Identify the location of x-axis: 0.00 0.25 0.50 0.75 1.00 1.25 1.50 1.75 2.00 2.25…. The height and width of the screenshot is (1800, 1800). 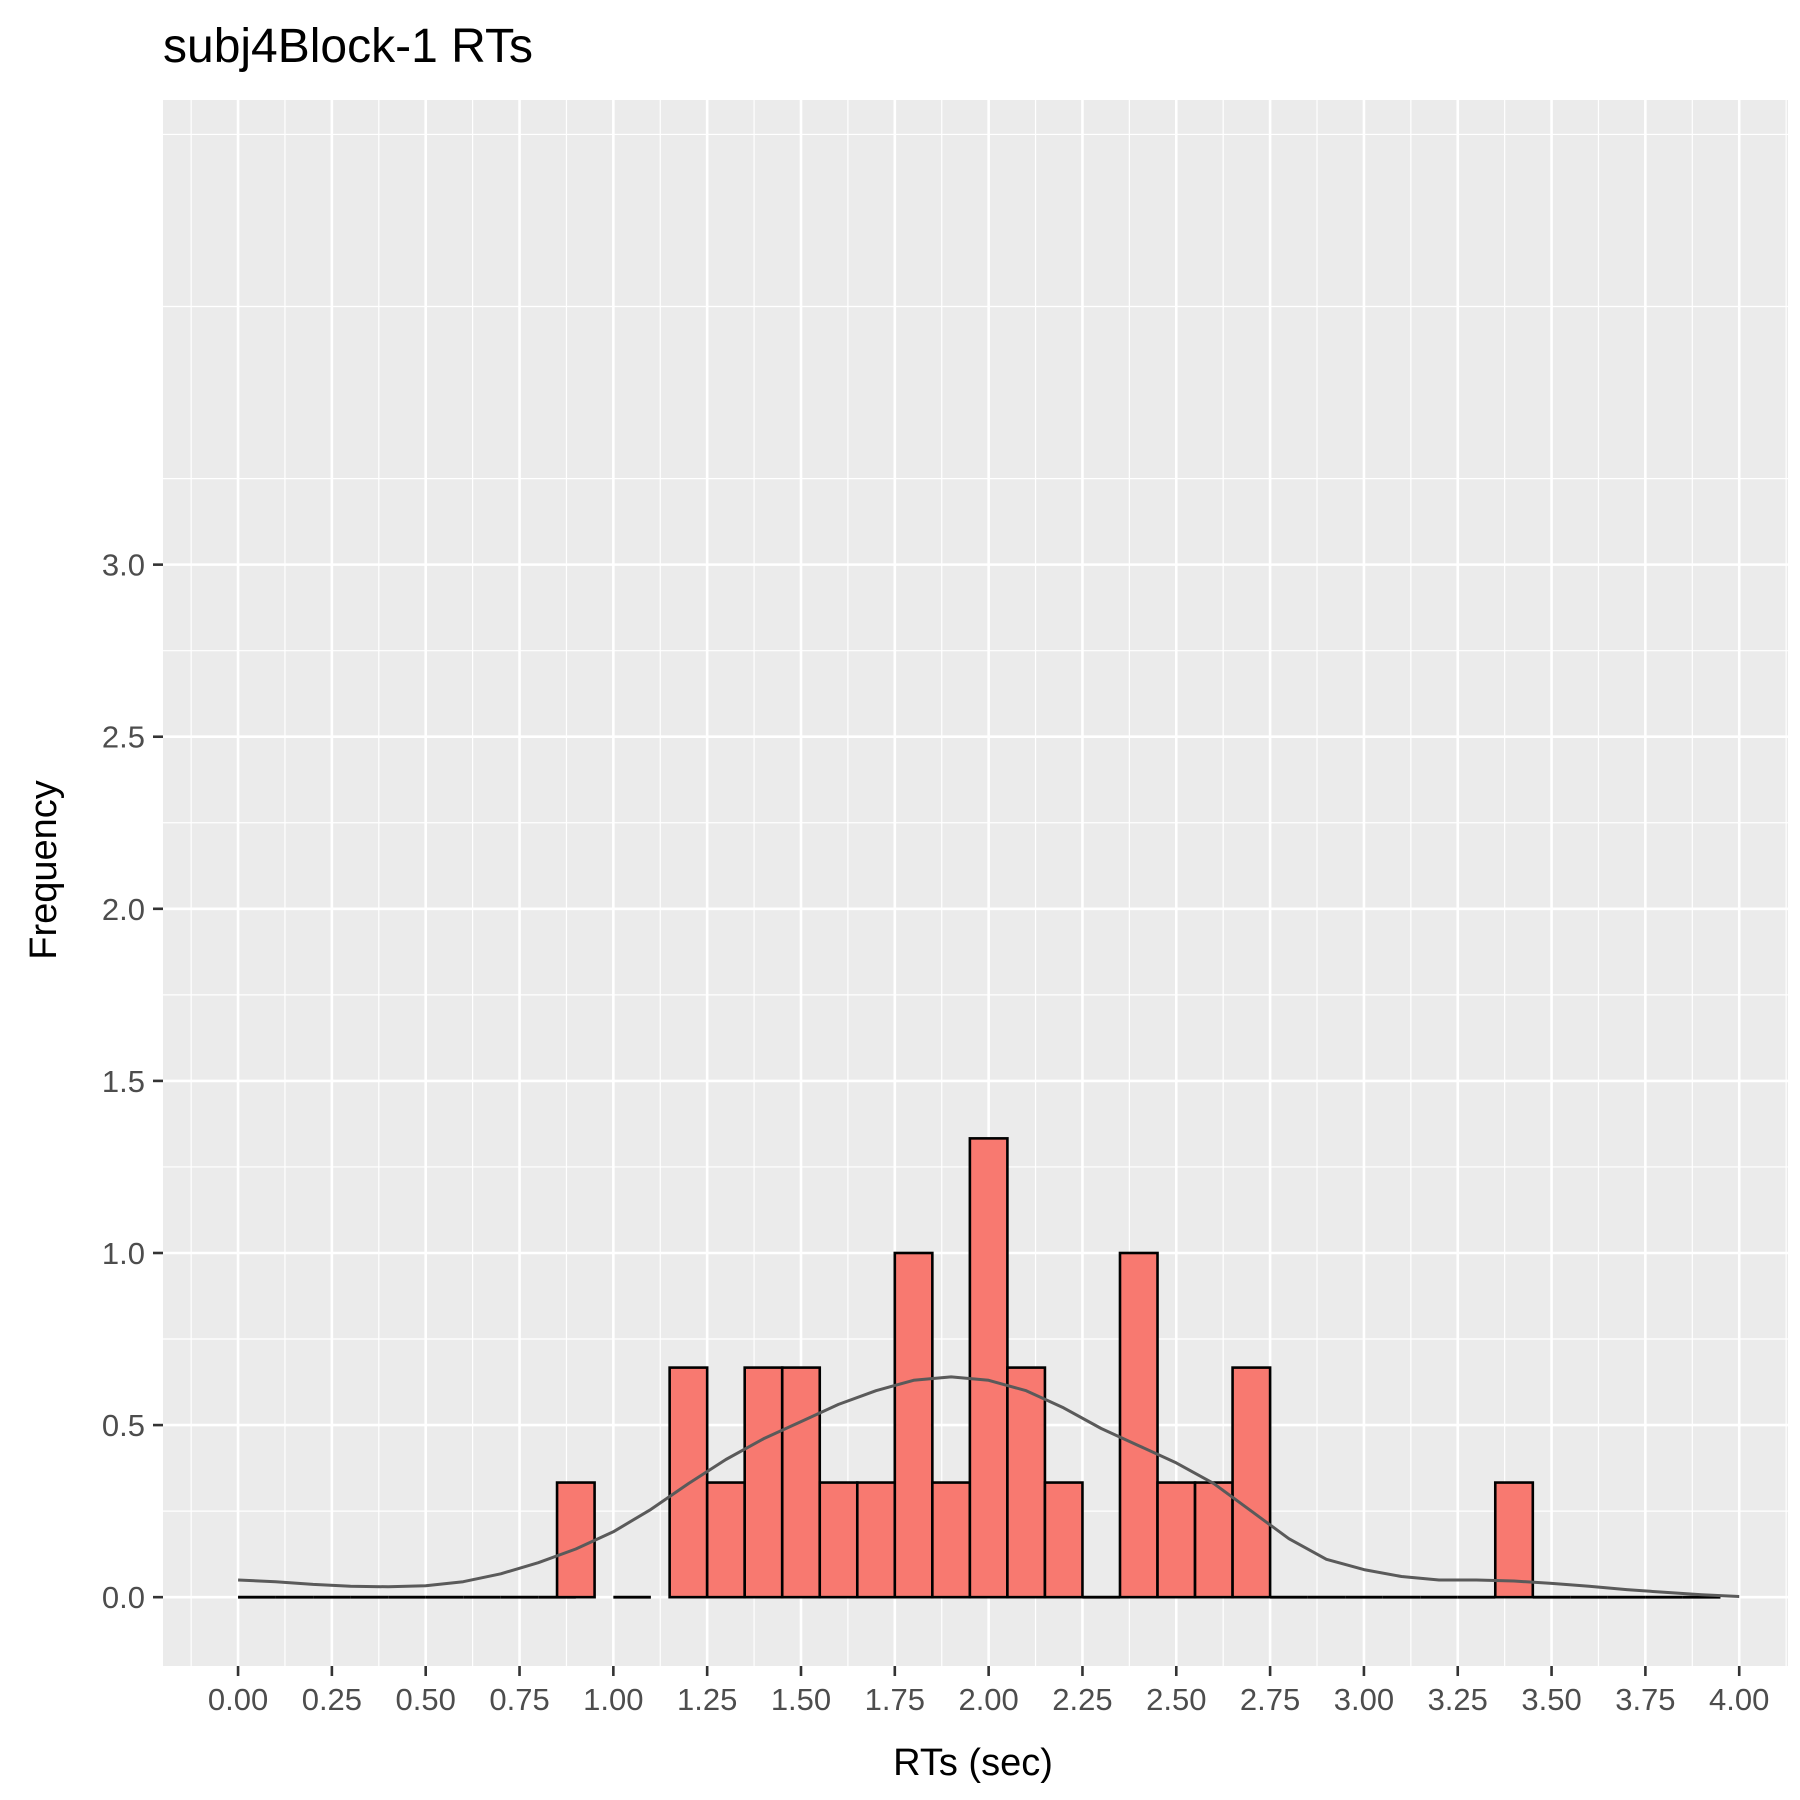
(988, 1691).